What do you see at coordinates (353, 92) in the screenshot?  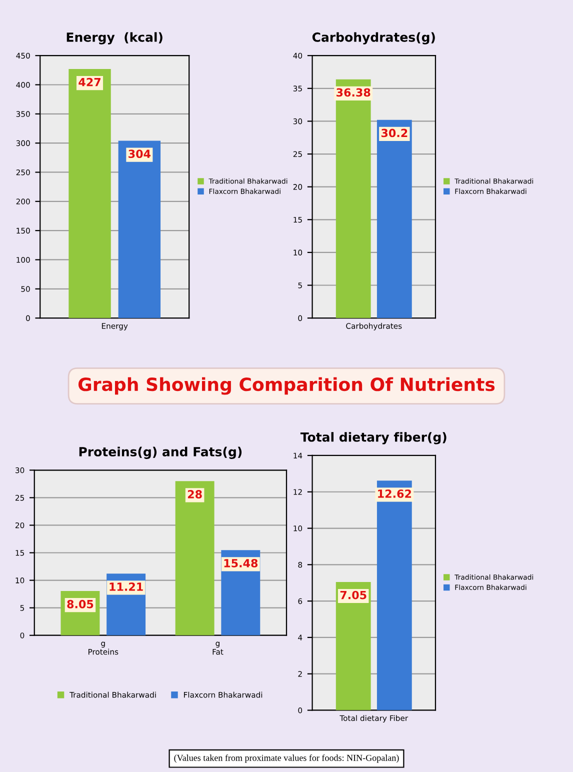 I see `data-label: 36.38` at bounding box center [353, 92].